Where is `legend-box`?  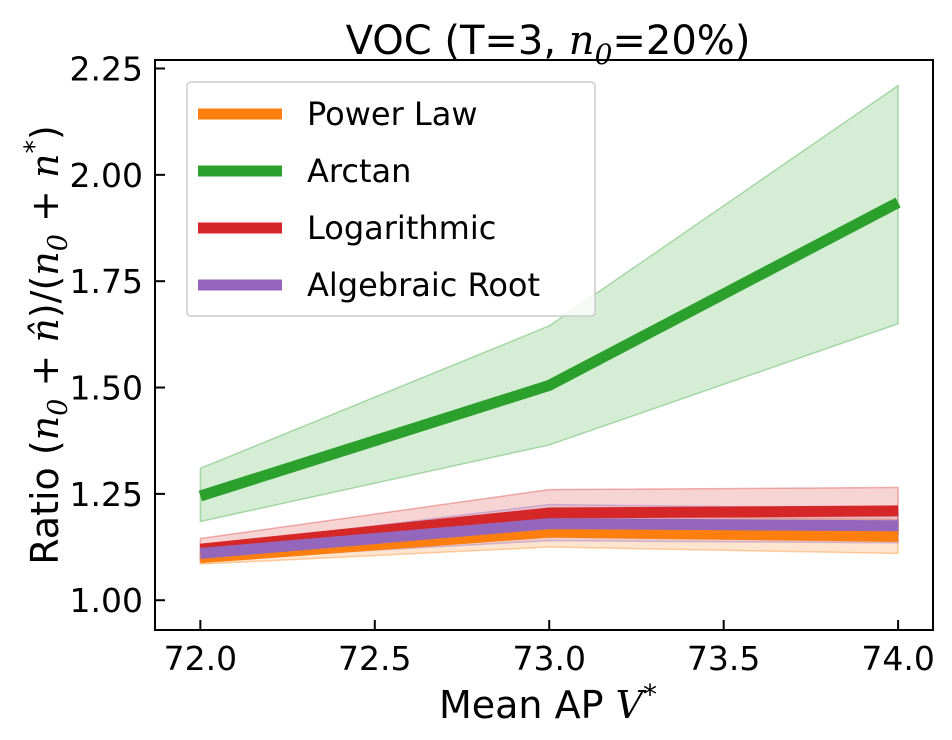
legend-box is located at coordinates (391, 199).